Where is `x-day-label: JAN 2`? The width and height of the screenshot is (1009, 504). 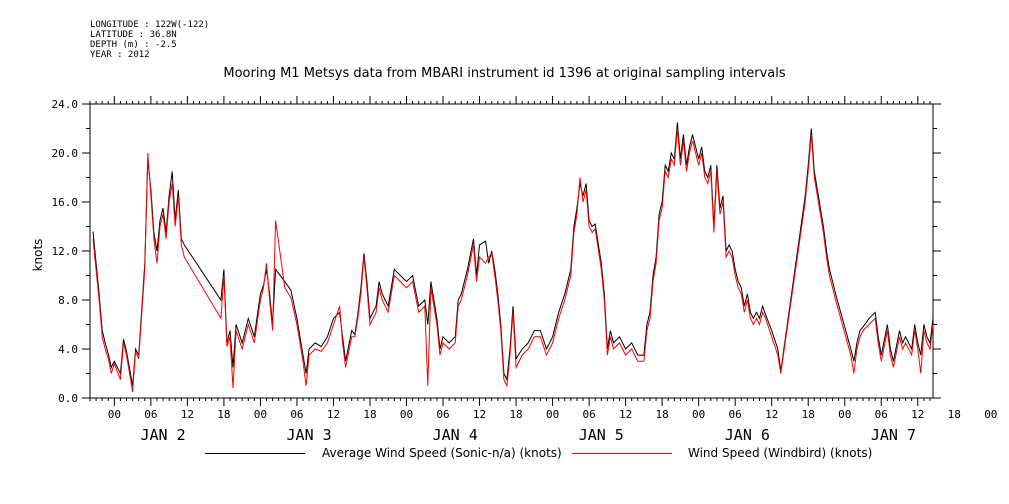
x-day-label: JAN 2 is located at coordinates (162, 435).